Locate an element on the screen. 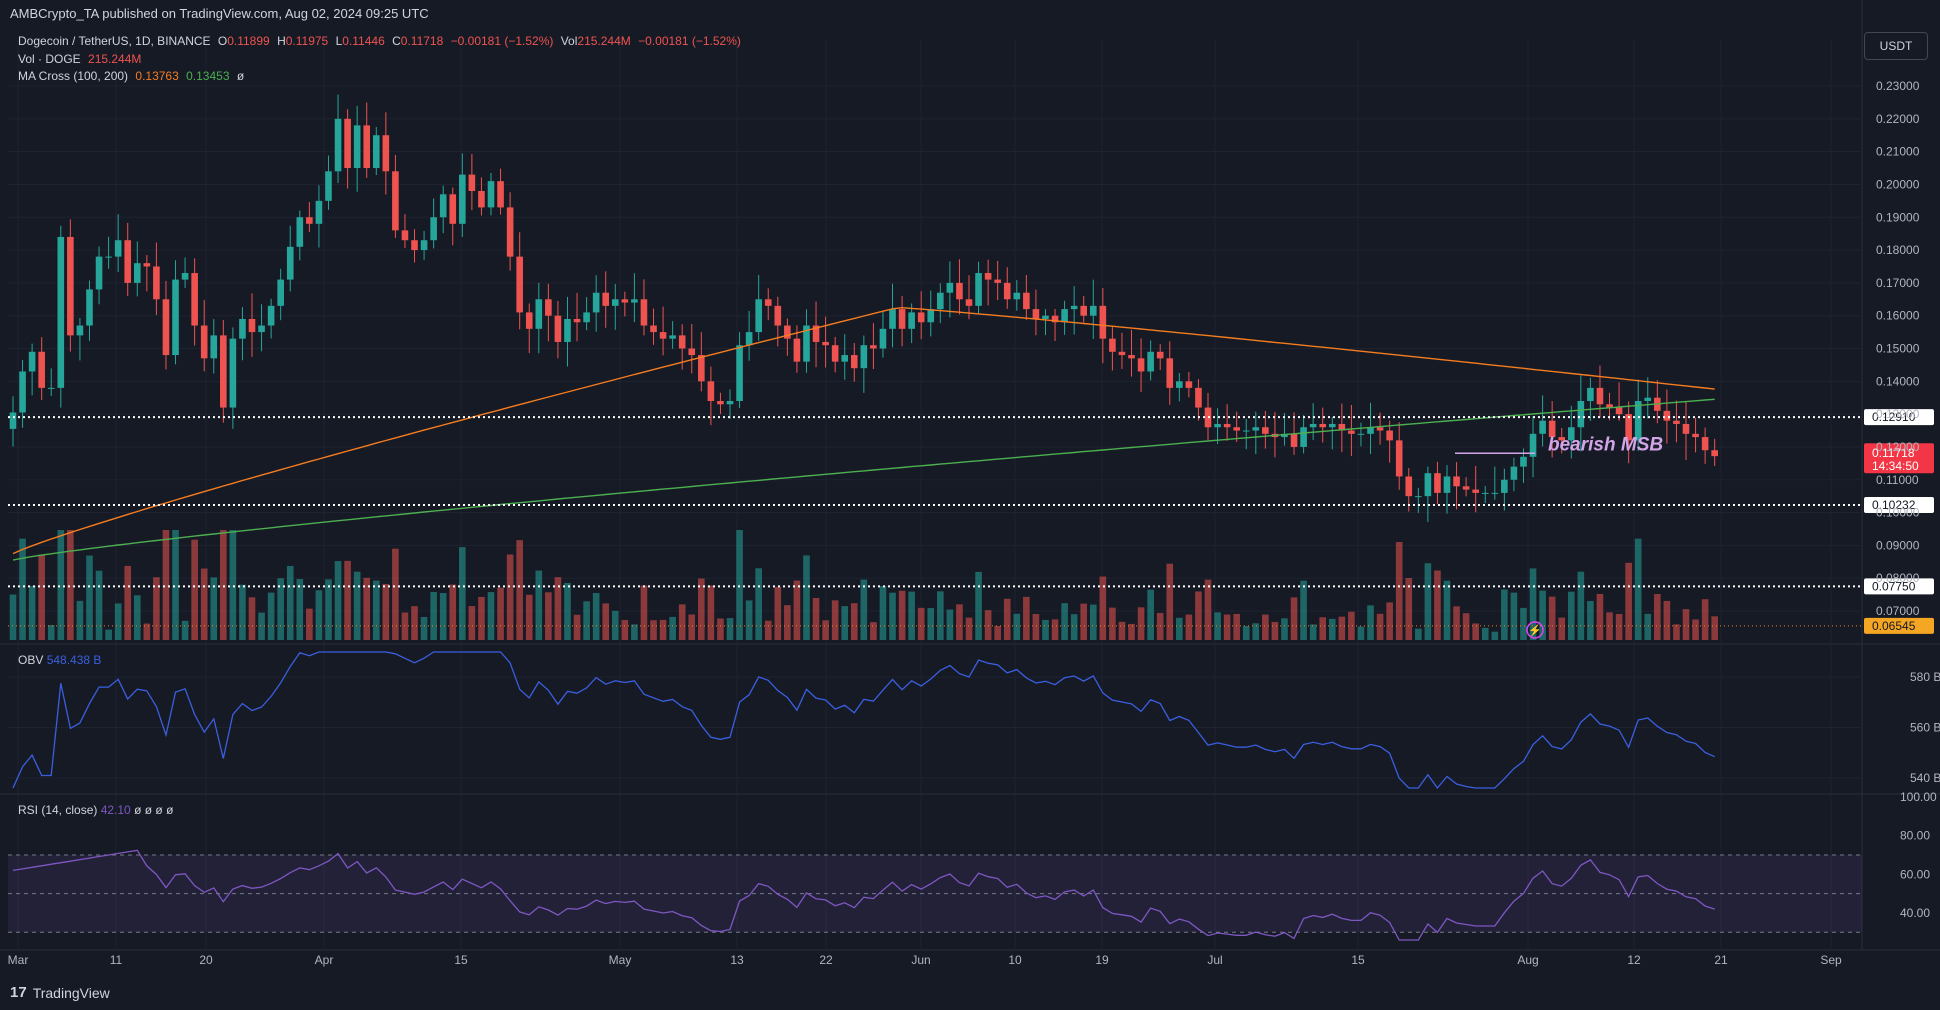 The width and height of the screenshot is (1940, 1010). time-tick-label: 19 is located at coordinates (1102, 960).